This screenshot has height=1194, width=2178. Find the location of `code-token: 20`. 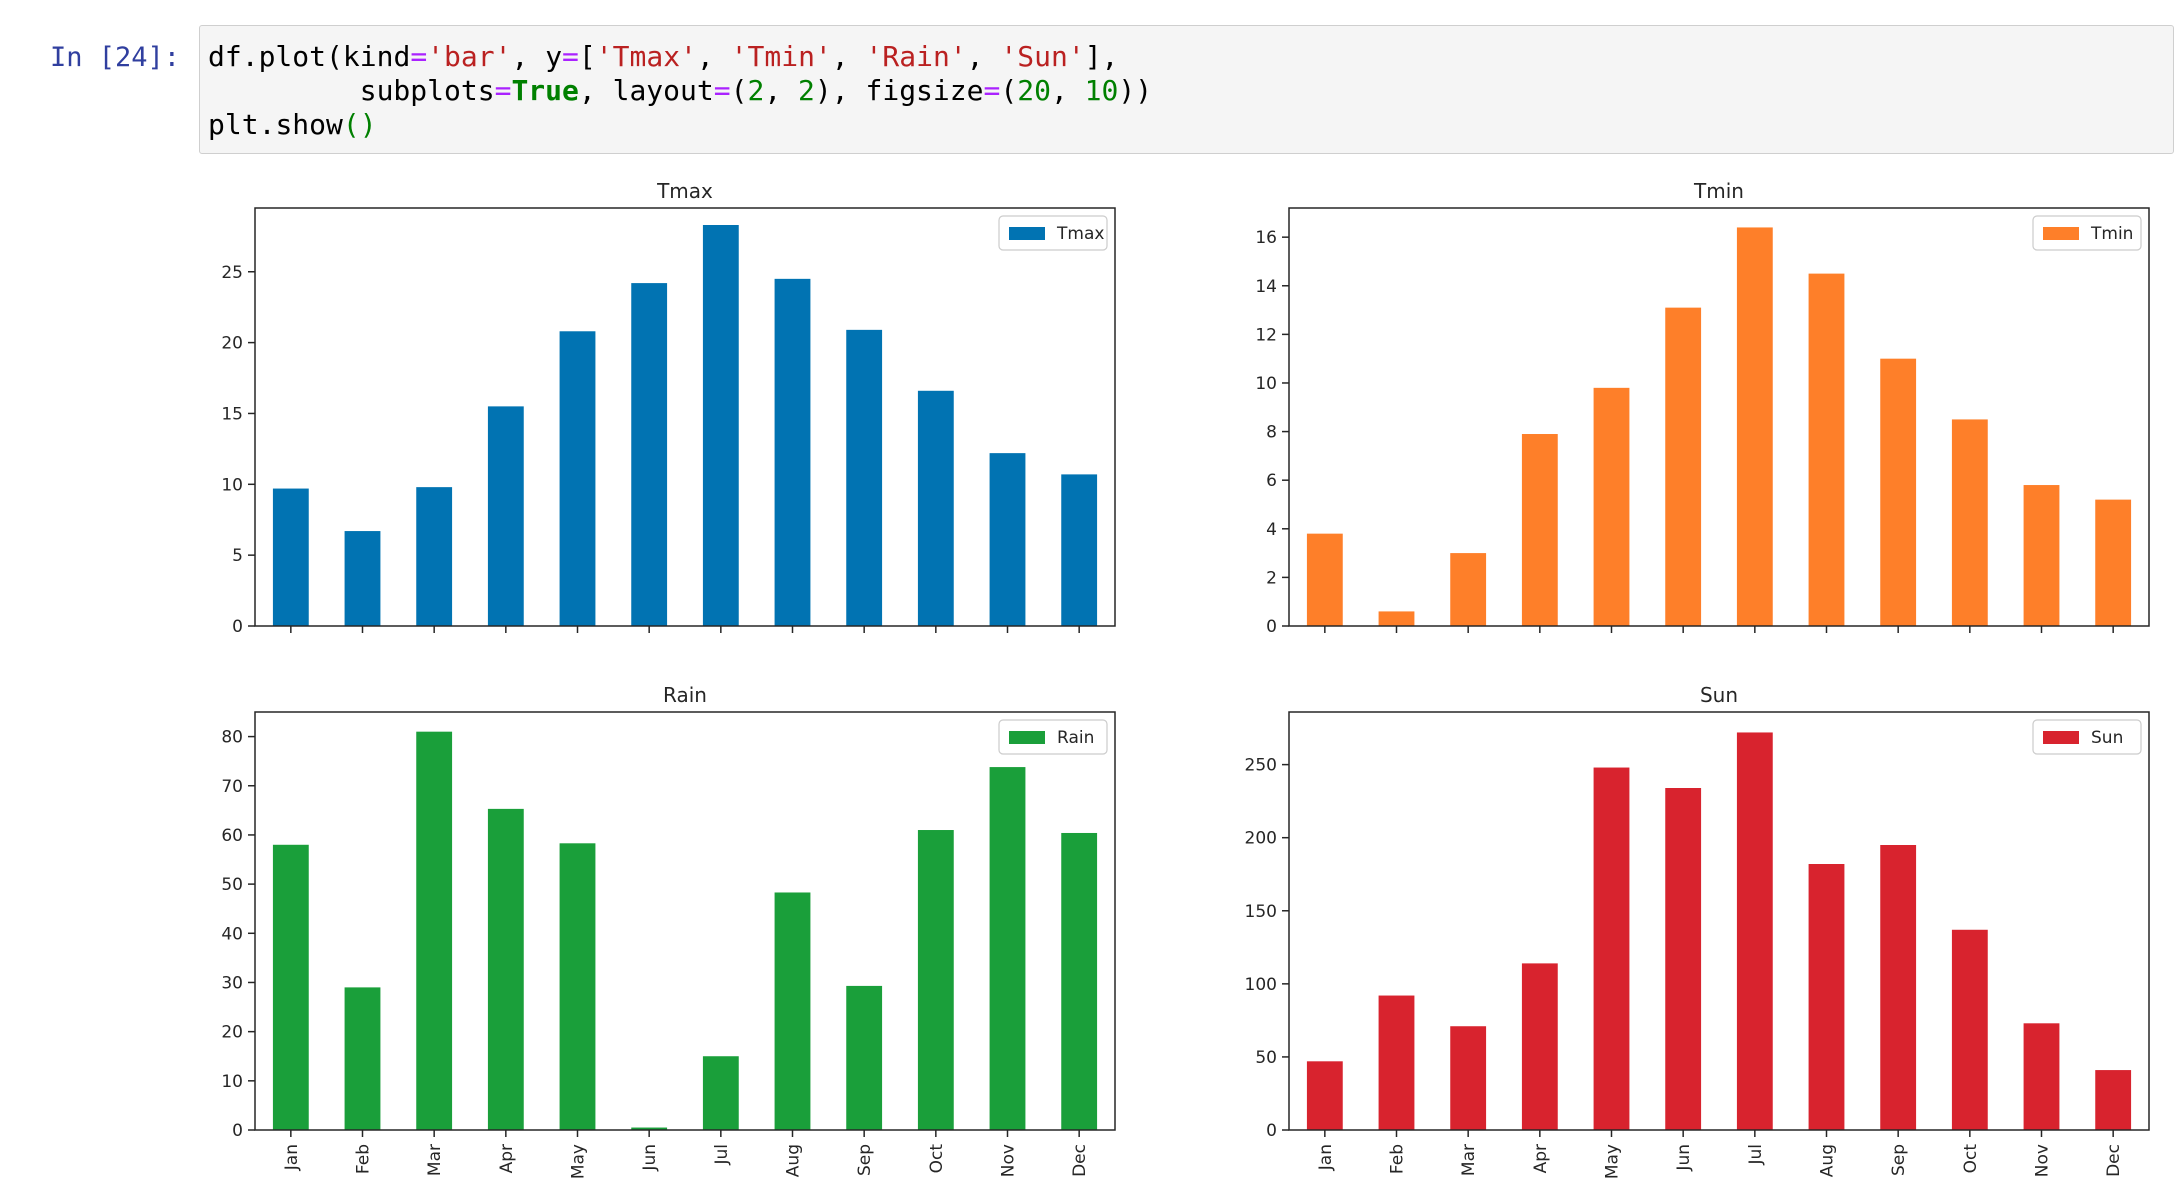

code-token: 20 is located at coordinates (1034, 90).